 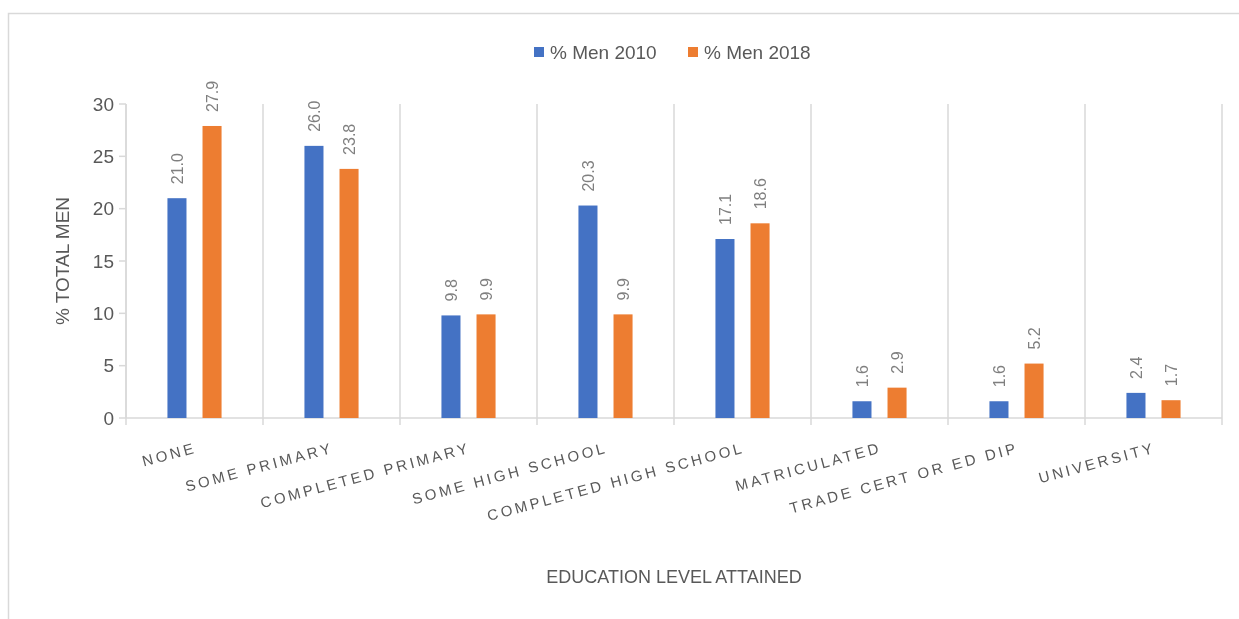 I want to click on y-tick-label: 15, so click(x=103, y=261).